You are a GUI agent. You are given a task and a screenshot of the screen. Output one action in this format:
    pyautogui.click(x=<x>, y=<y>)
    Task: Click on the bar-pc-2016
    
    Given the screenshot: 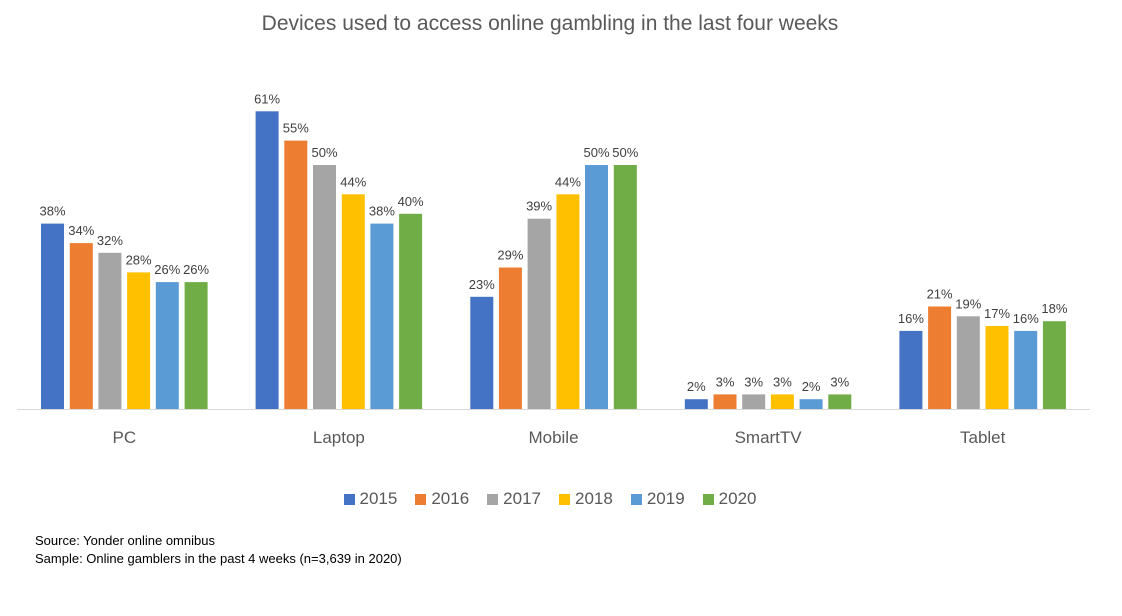 What is the action you would take?
    pyautogui.click(x=81, y=326)
    